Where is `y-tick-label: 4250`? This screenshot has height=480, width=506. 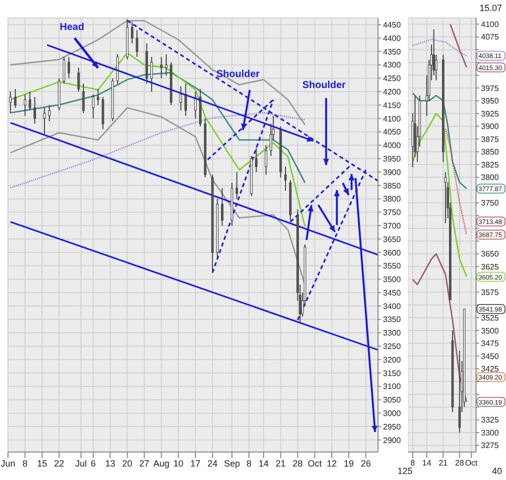 y-tick-label: 4250 is located at coordinates (392, 79).